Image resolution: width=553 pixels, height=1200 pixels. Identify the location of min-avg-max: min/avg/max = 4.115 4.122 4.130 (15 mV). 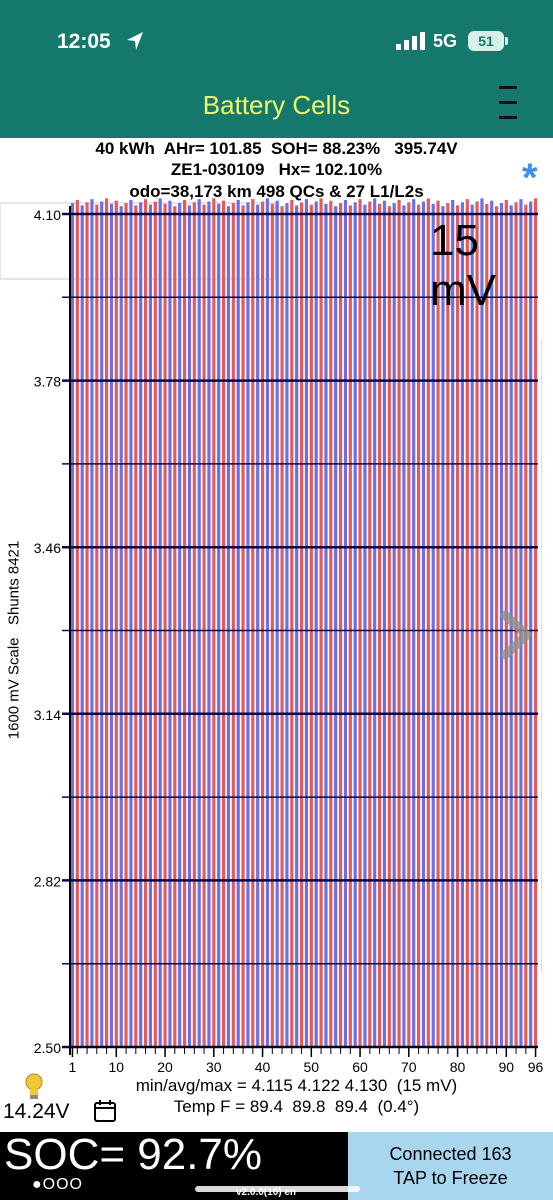
(296, 1085).